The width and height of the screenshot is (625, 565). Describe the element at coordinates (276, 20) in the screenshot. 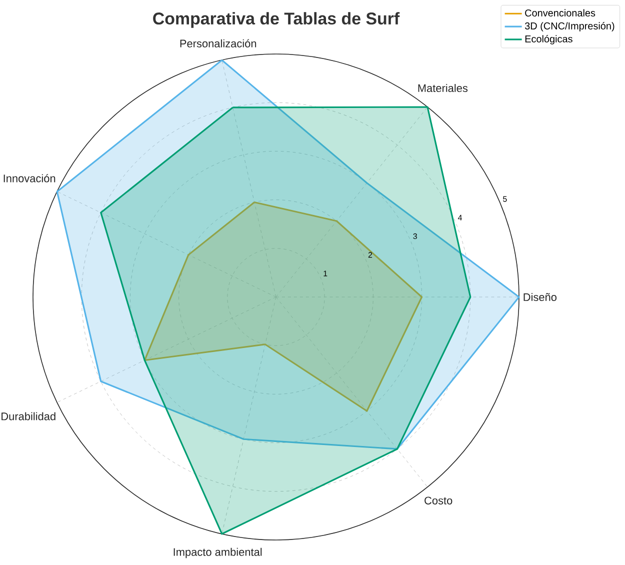

I see `chart-title: Comparativa de Tablas de Surf` at that location.